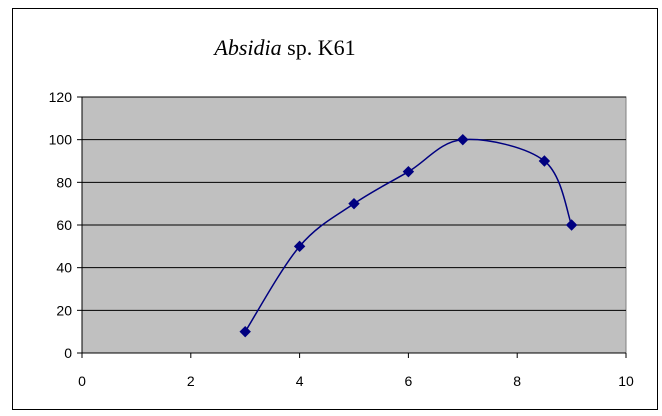  What do you see at coordinates (64, 310) in the screenshot?
I see `y-tick-label-1: 20` at bounding box center [64, 310].